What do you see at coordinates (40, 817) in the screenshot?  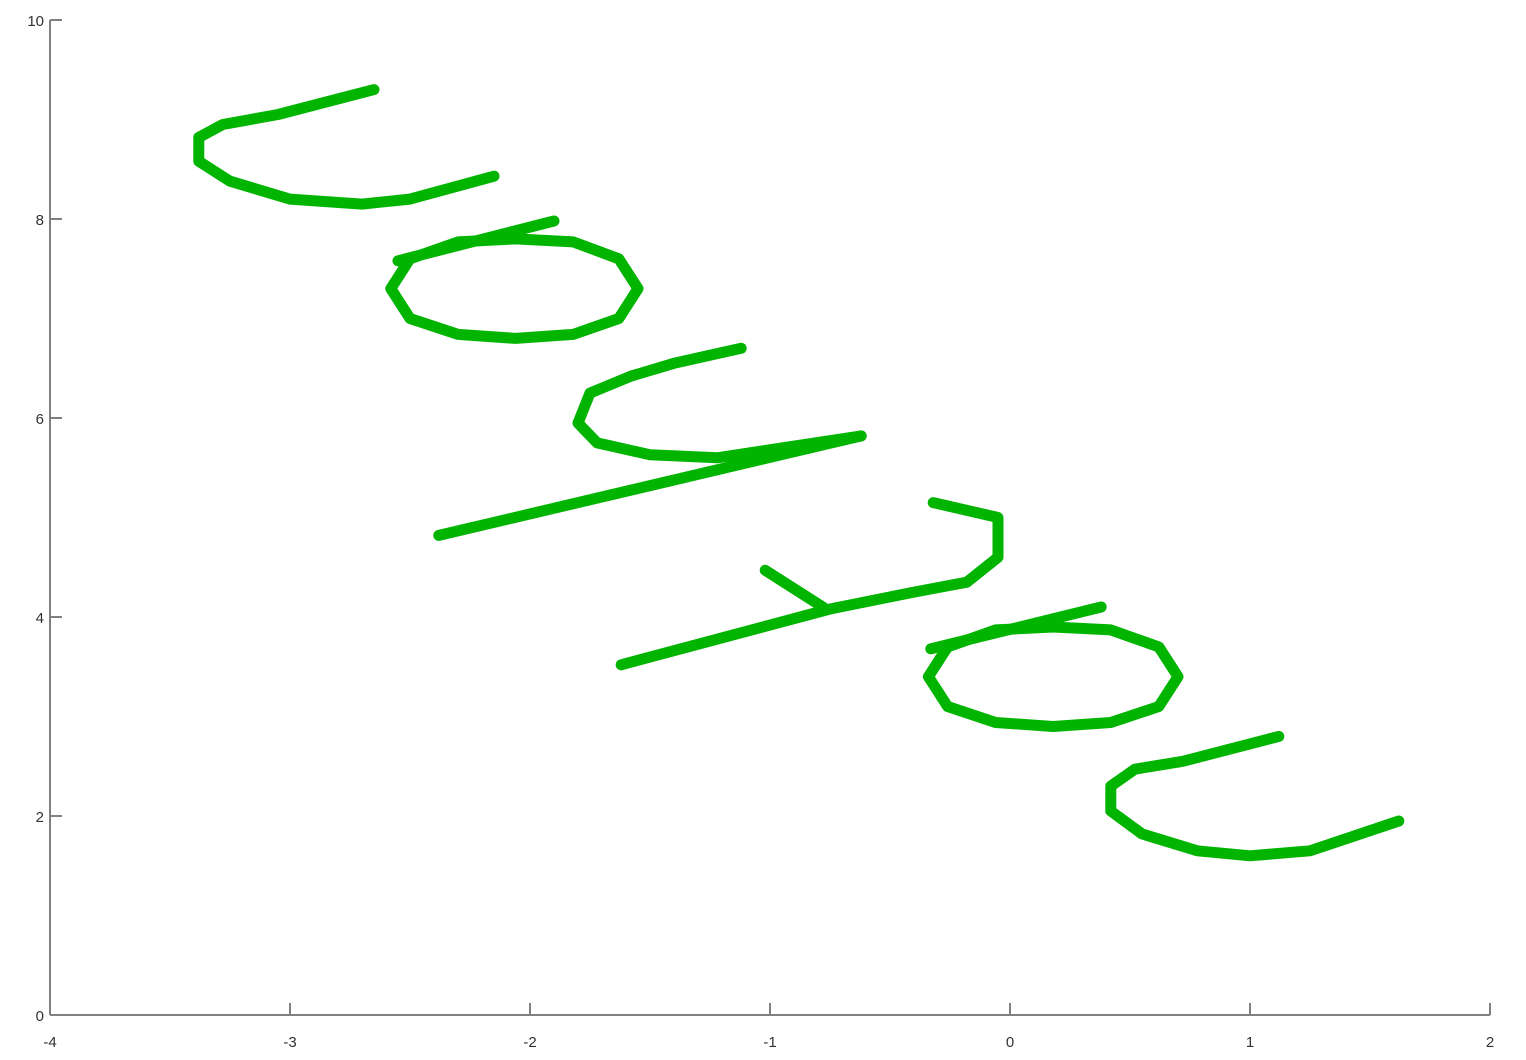 I see `y-tick-label: 2` at bounding box center [40, 817].